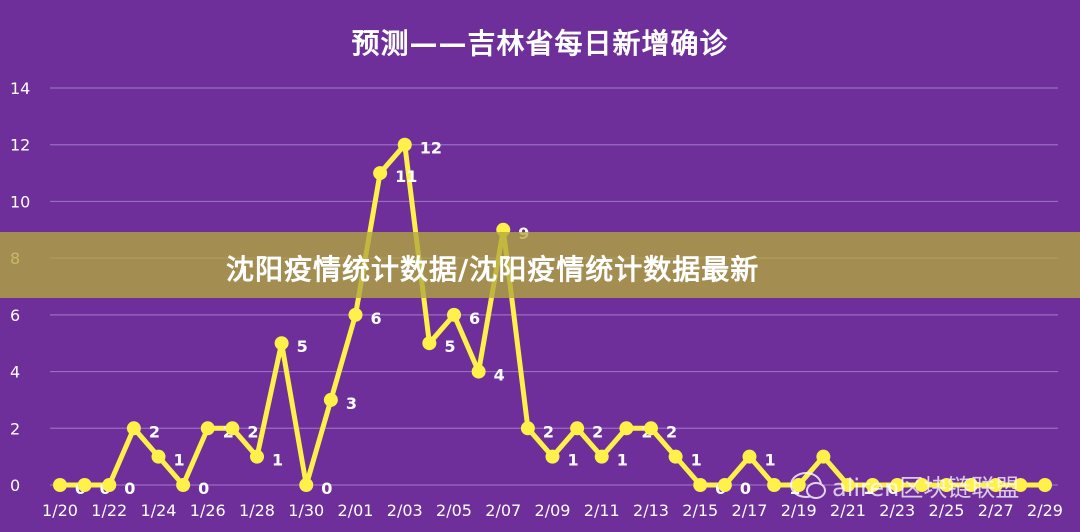  I want to click on x-tick-label: 2/09, so click(553, 510).